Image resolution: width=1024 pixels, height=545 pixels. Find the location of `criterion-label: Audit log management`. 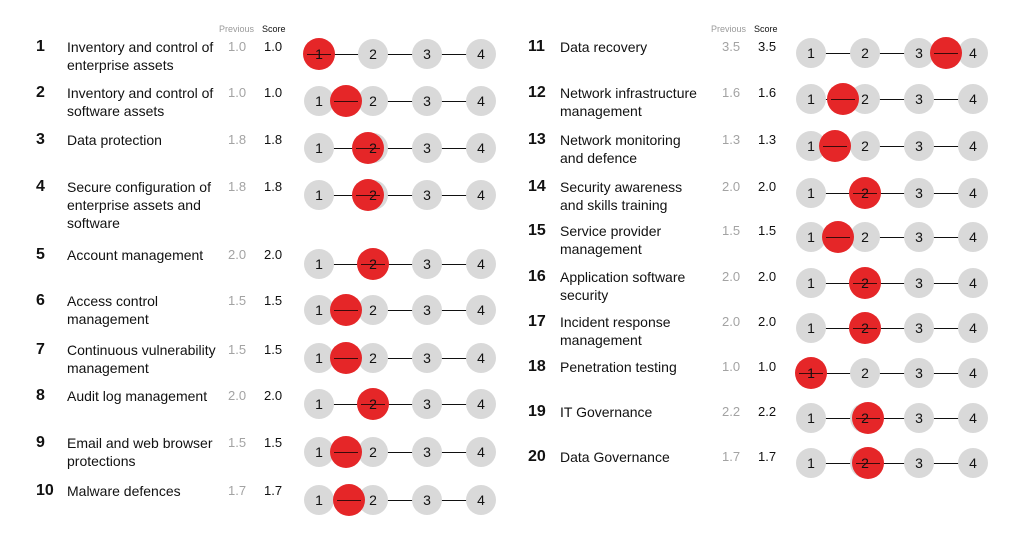

criterion-label: Audit log management is located at coordinates (137, 396).